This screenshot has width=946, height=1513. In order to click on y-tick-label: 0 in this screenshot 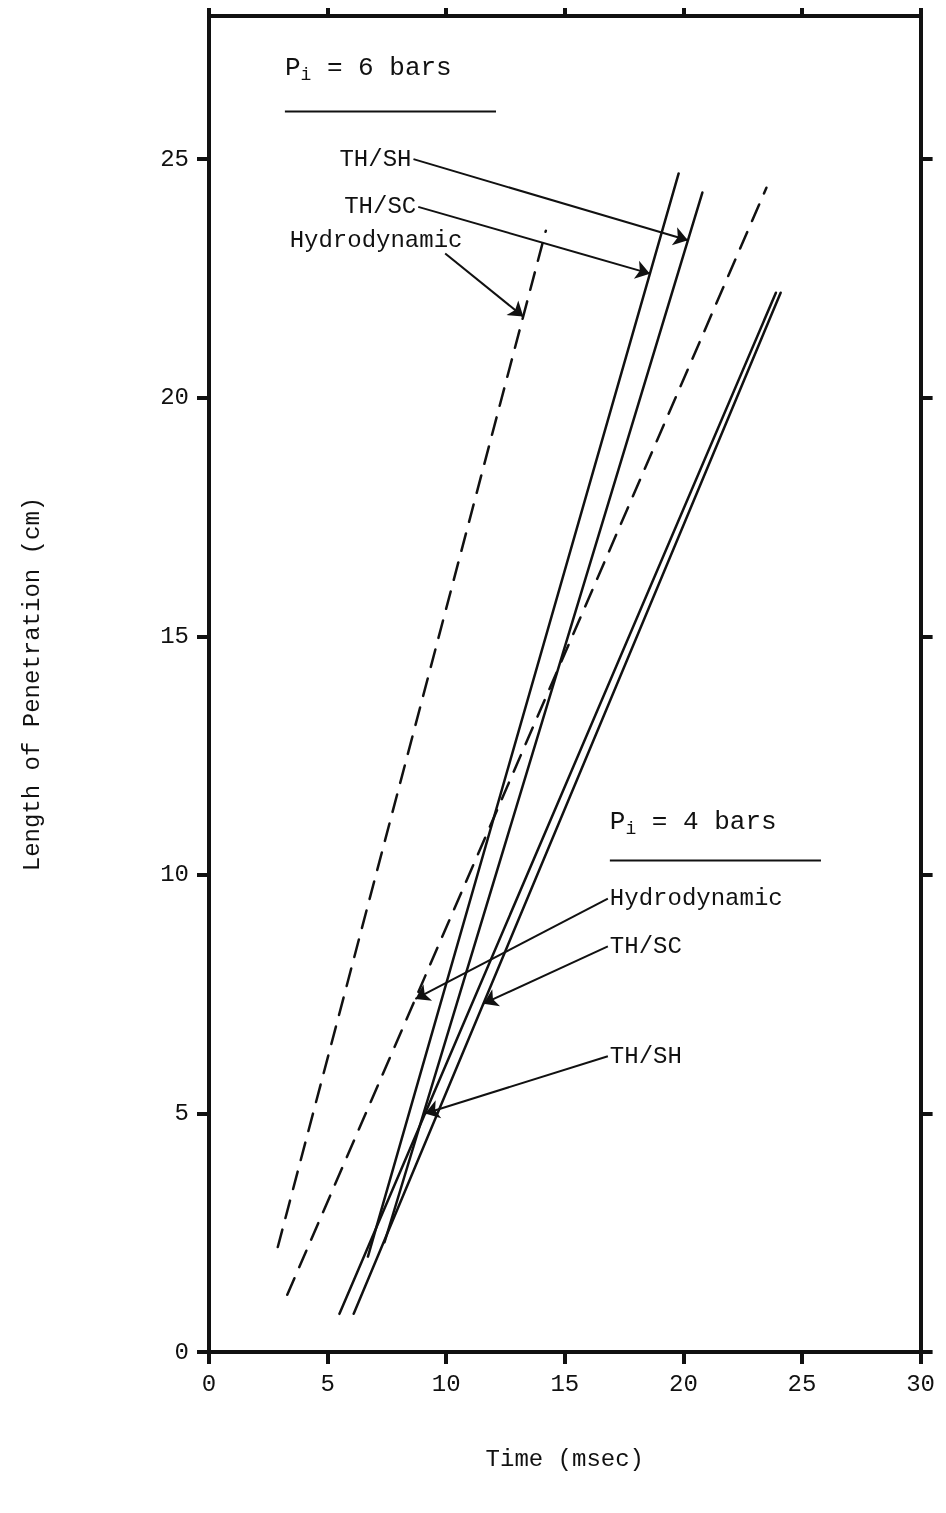, I will do `click(181, 1352)`.